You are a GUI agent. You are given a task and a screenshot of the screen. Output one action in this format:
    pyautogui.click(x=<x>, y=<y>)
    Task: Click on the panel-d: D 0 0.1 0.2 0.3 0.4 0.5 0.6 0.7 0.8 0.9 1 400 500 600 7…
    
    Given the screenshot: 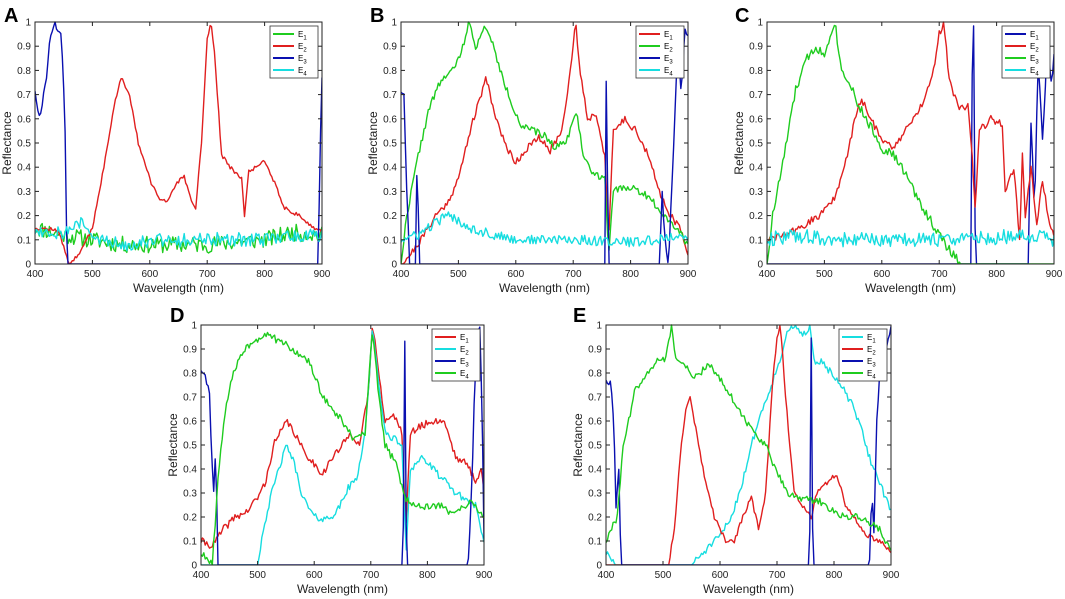 What is the action you would take?
    pyautogui.click(x=329, y=450)
    